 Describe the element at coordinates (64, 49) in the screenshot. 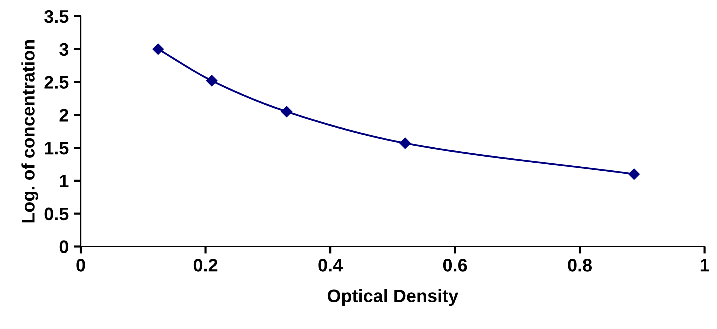

I see `y-tick-label: 3` at that location.